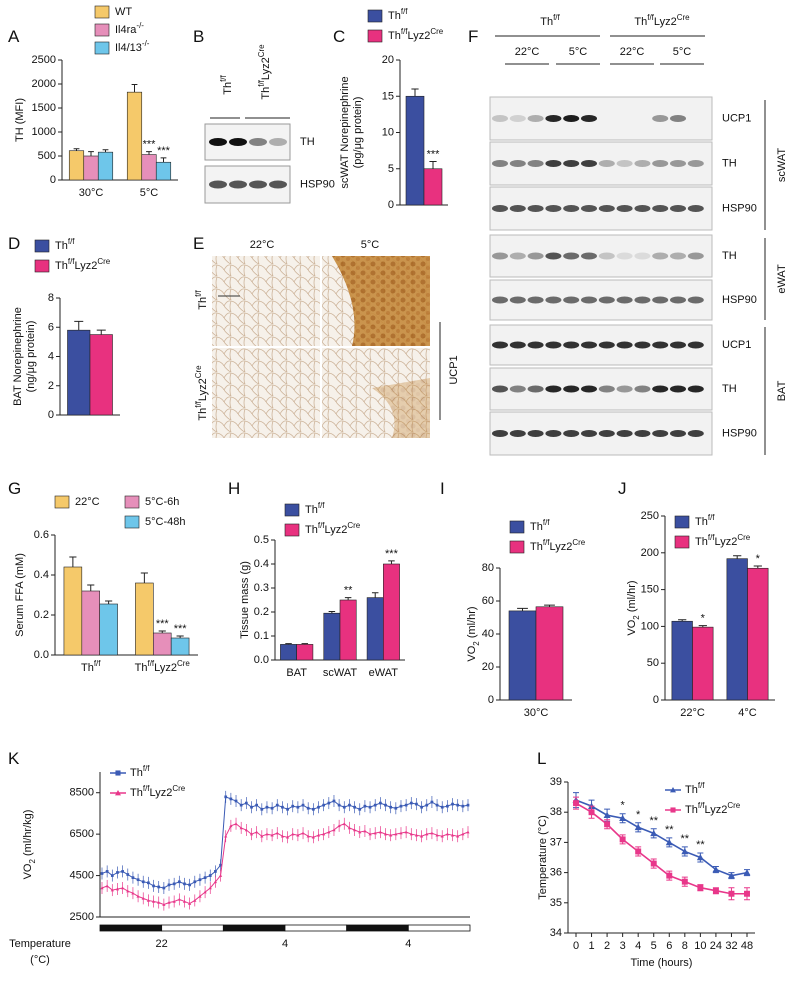  I want to click on group-label: Thf/f, so click(550, 20).